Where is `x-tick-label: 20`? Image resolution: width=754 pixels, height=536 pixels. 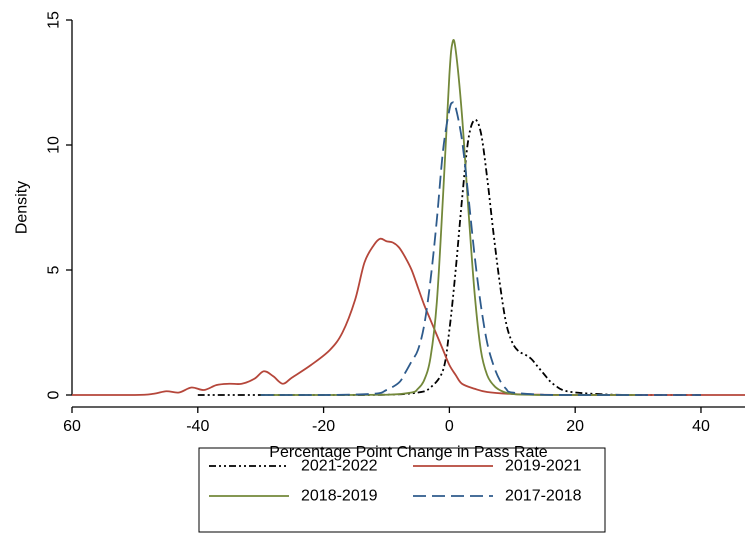 x-tick-label: 20 is located at coordinates (575, 426).